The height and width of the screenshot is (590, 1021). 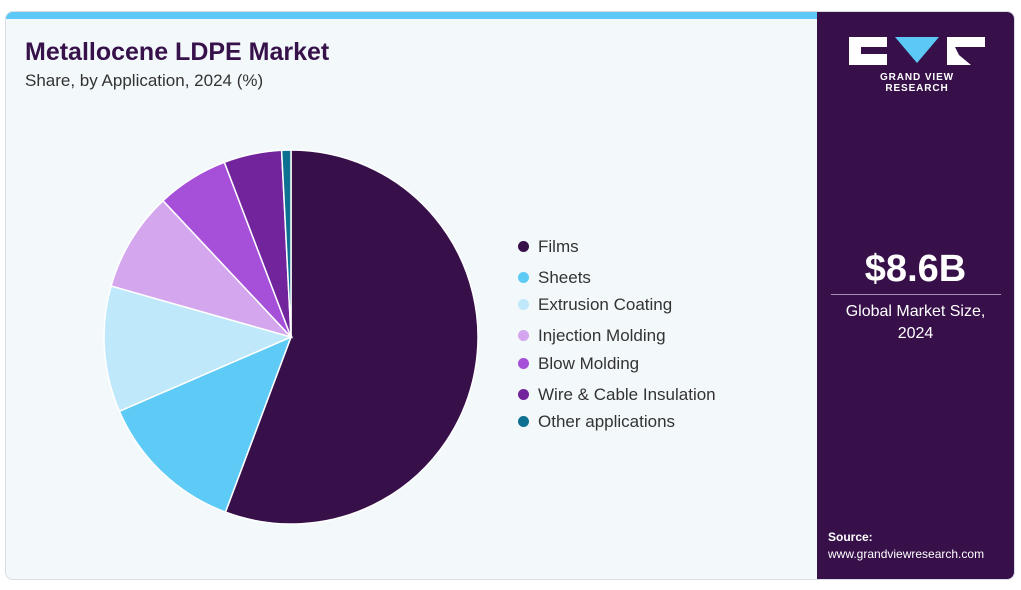 What do you see at coordinates (144, 80) in the screenshot?
I see `chart-subtitle: Share, by Application, 2024 (%)` at bounding box center [144, 80].